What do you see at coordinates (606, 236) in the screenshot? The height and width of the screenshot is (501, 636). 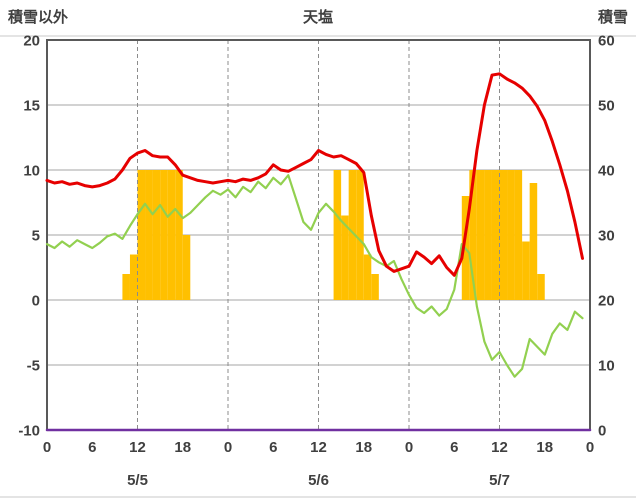 I see `right-axis-tick-label: 30` at bounding box center [606, 236].